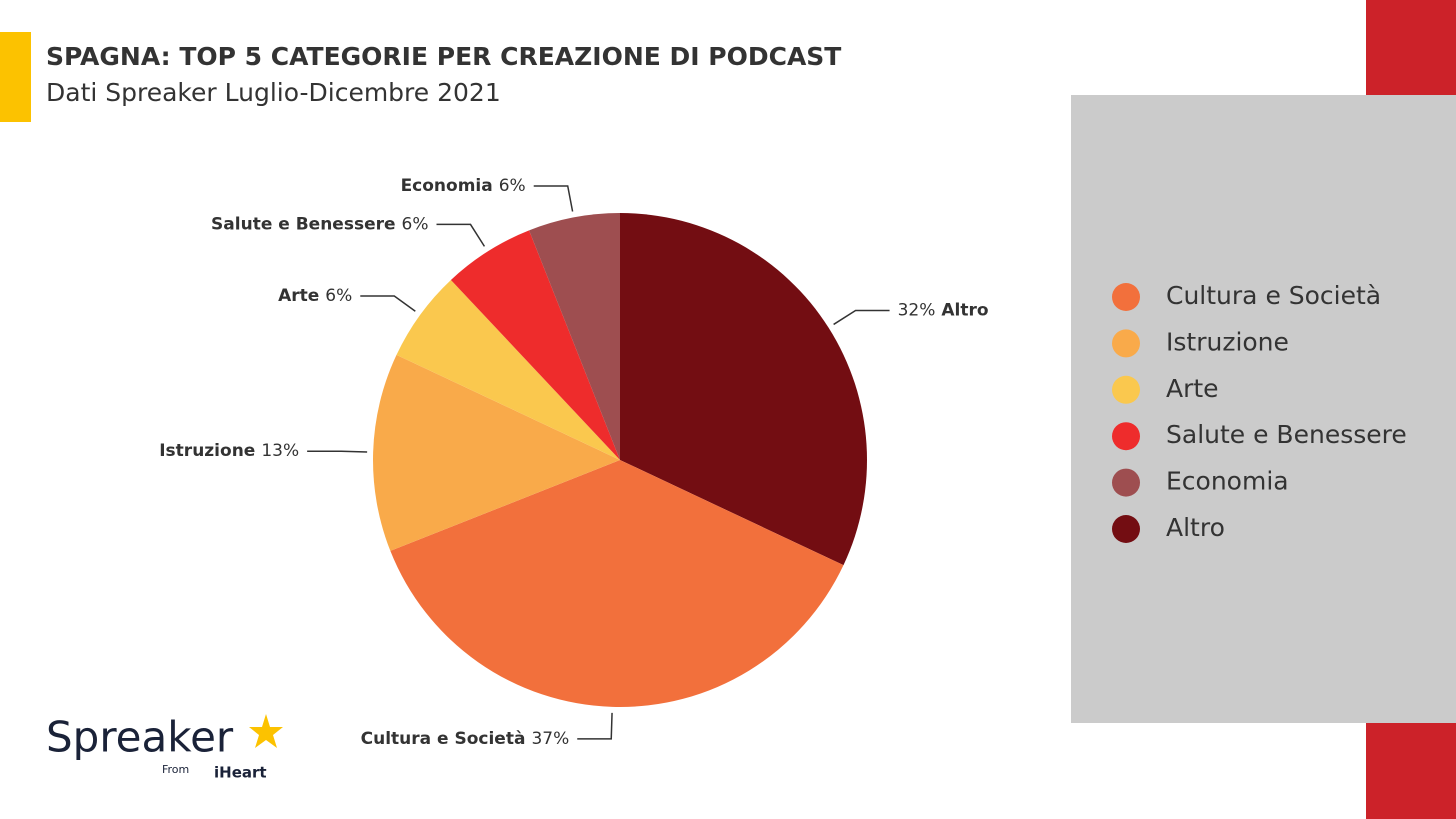  I want to click on data-label: Istruzione 13%, so click(229, 451).